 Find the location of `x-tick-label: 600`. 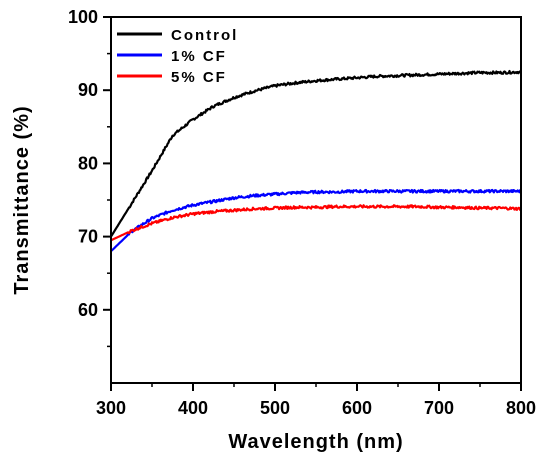

x-tick-label: 600 is located at coordinates (357, 408).